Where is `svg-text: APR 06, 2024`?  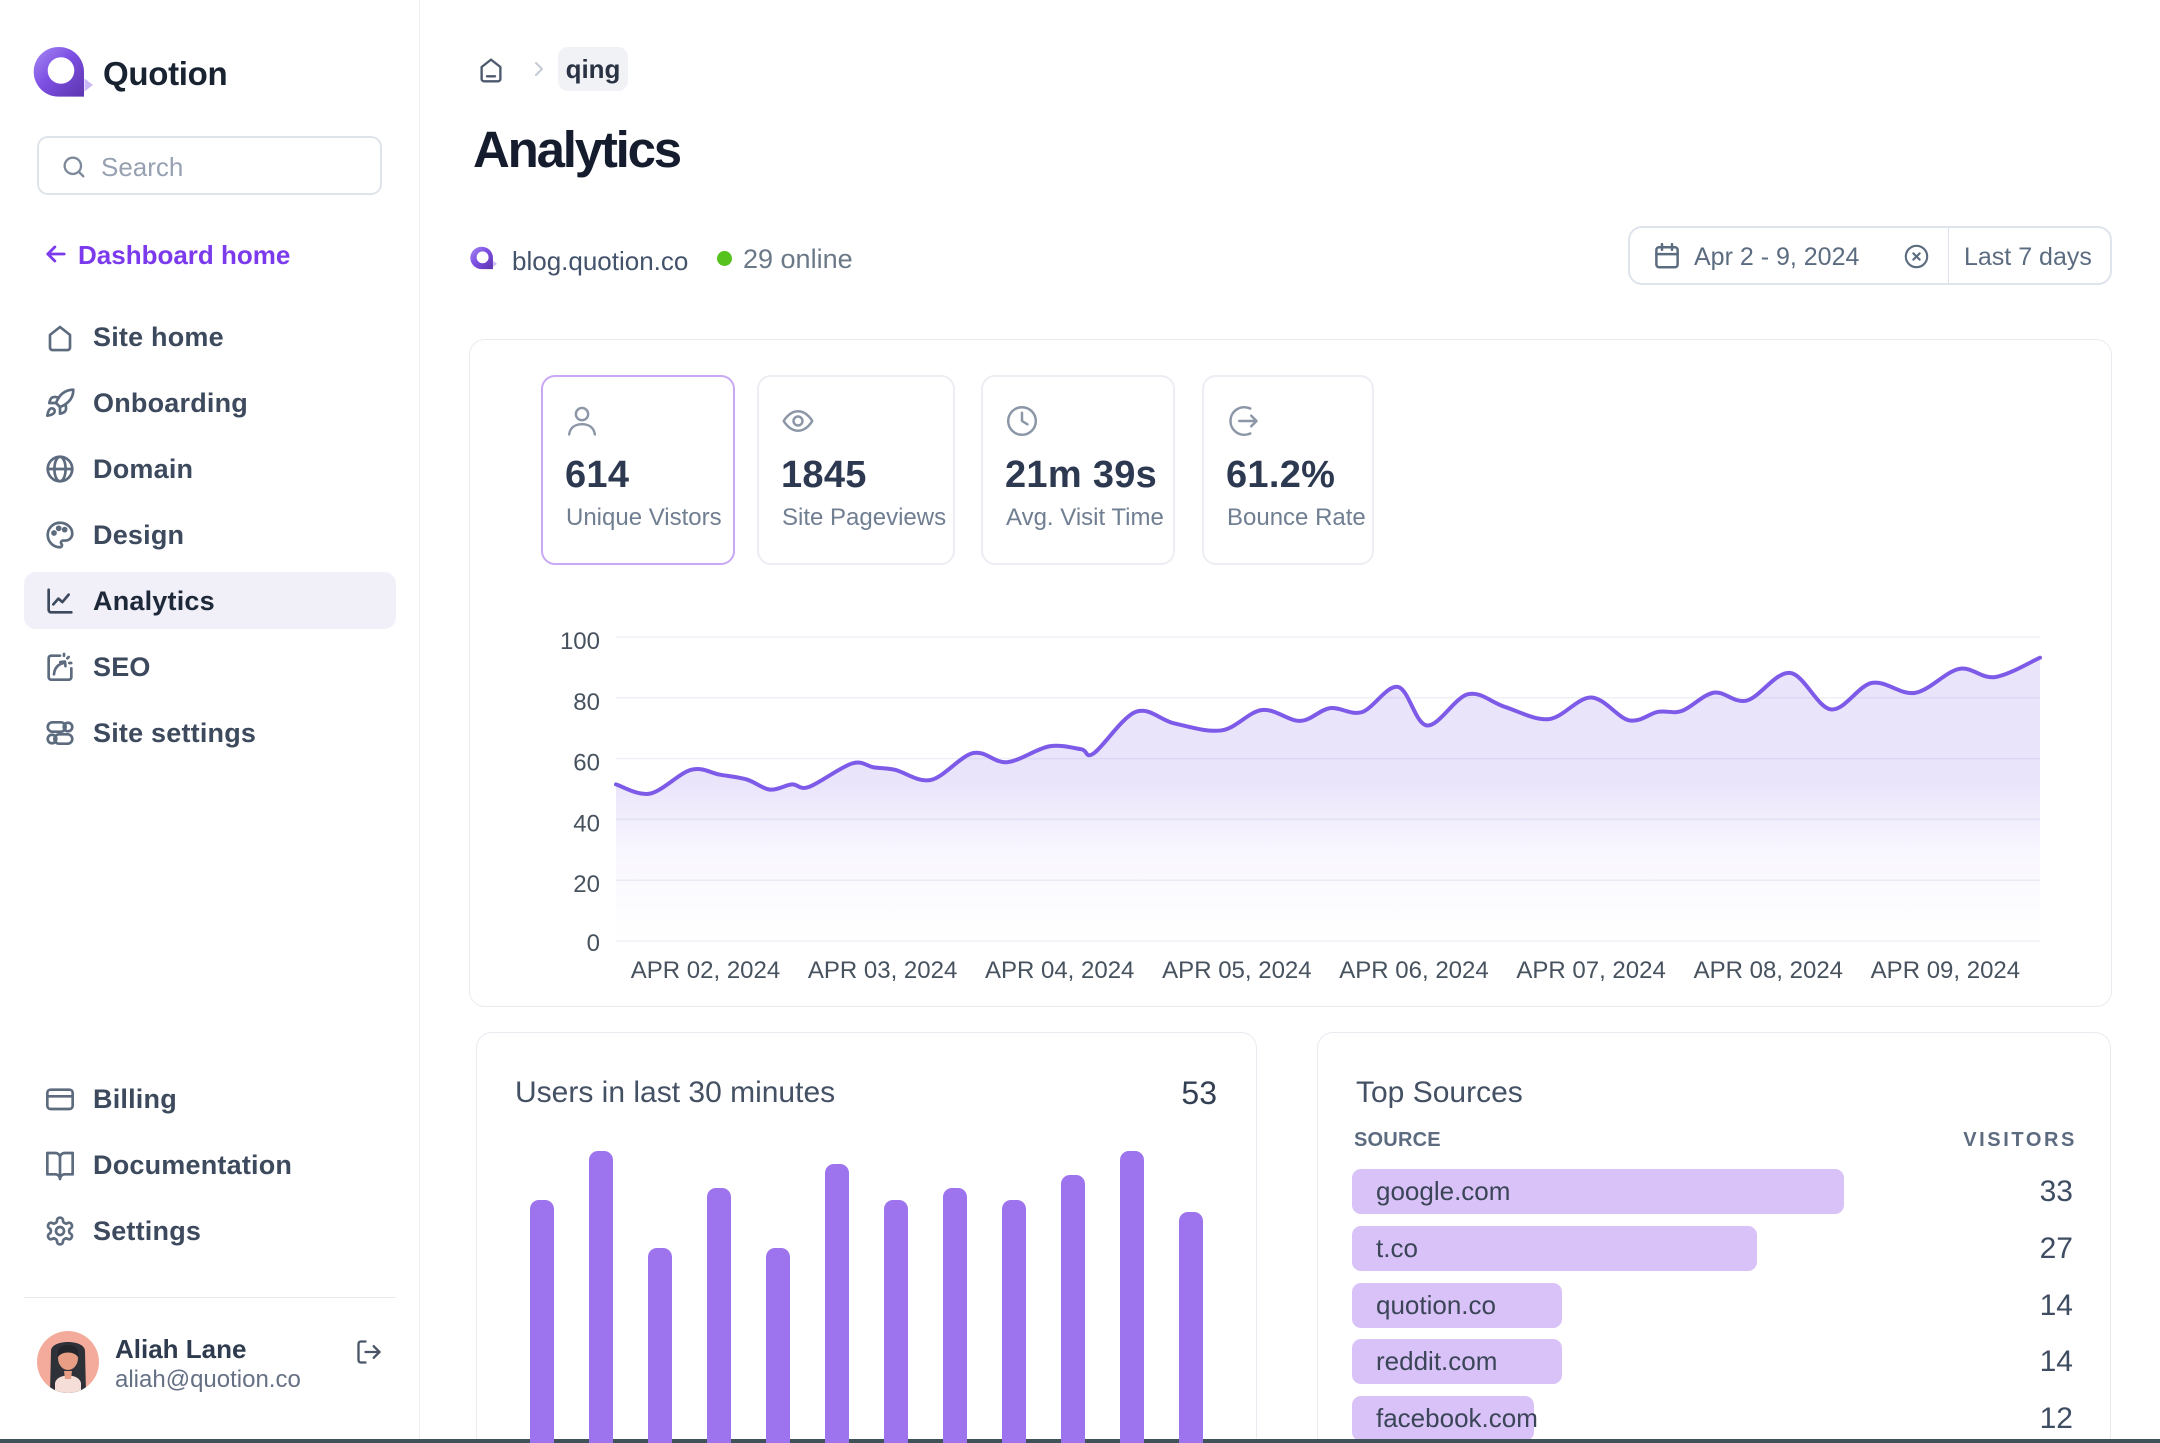 svg-text: APR 06, 2024 is located at coordinates (1413, 970).